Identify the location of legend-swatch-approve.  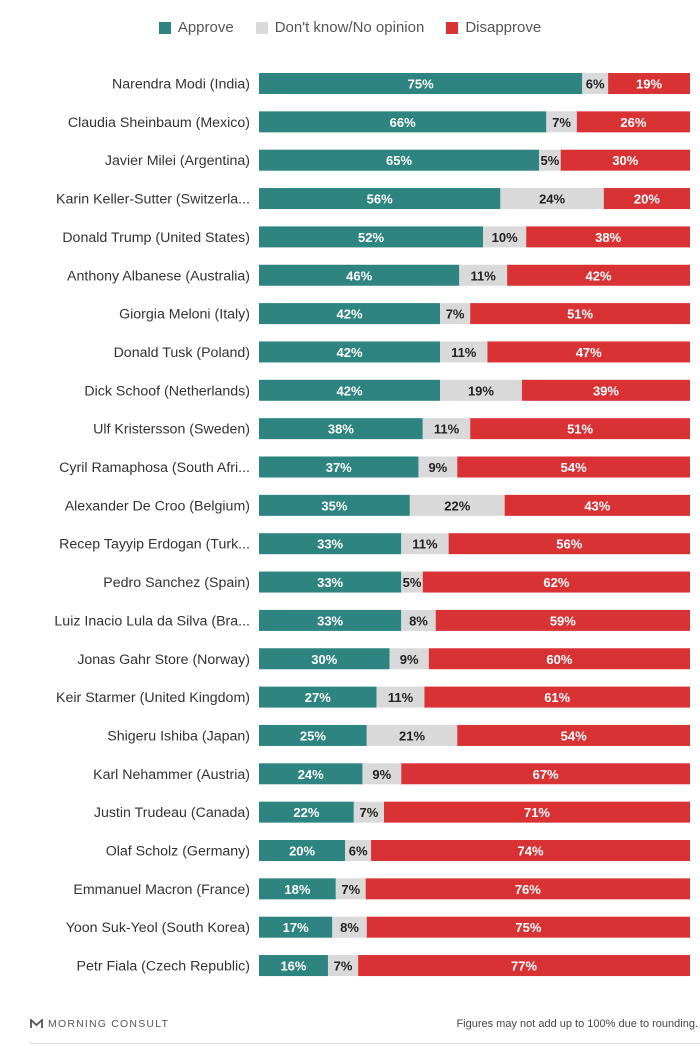
(164, 27).